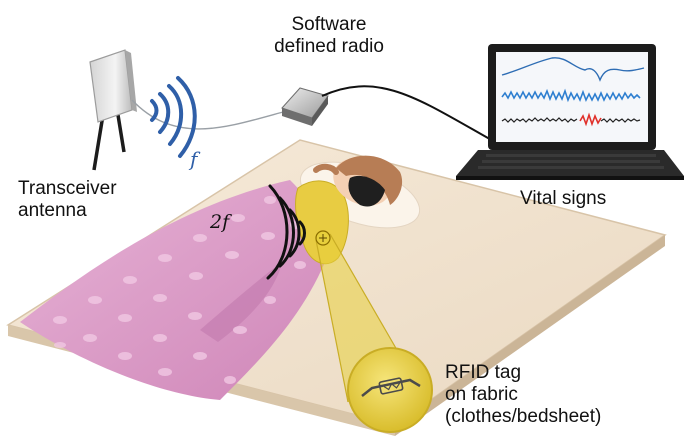 The image size is (690, 448). Describe the element at coordinates (305, 106) in the screenshot. I see `software-defined-radio` at that location.